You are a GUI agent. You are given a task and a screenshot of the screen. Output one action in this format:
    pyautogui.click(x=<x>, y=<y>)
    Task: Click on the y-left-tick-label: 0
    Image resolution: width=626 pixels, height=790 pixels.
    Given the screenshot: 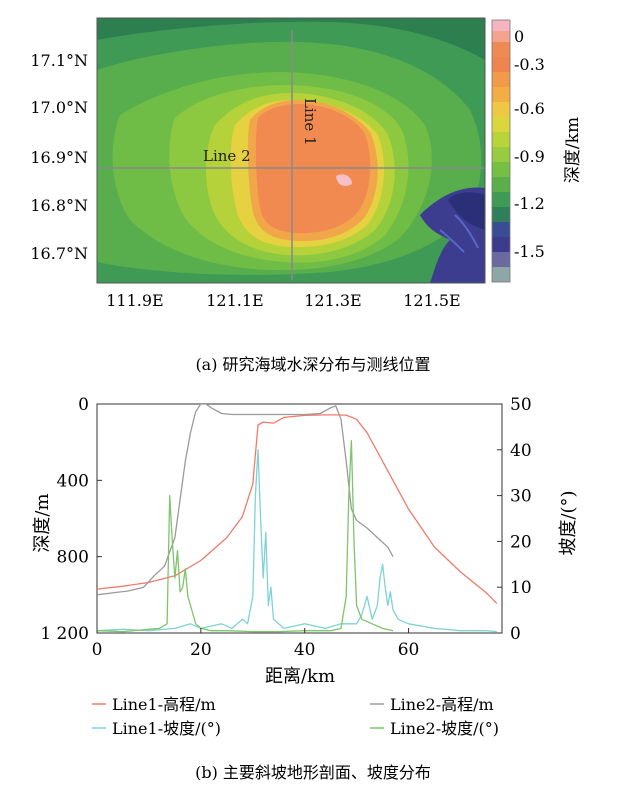 What is the action you would take?
    pyautogui.click(x=83, y=405)
    